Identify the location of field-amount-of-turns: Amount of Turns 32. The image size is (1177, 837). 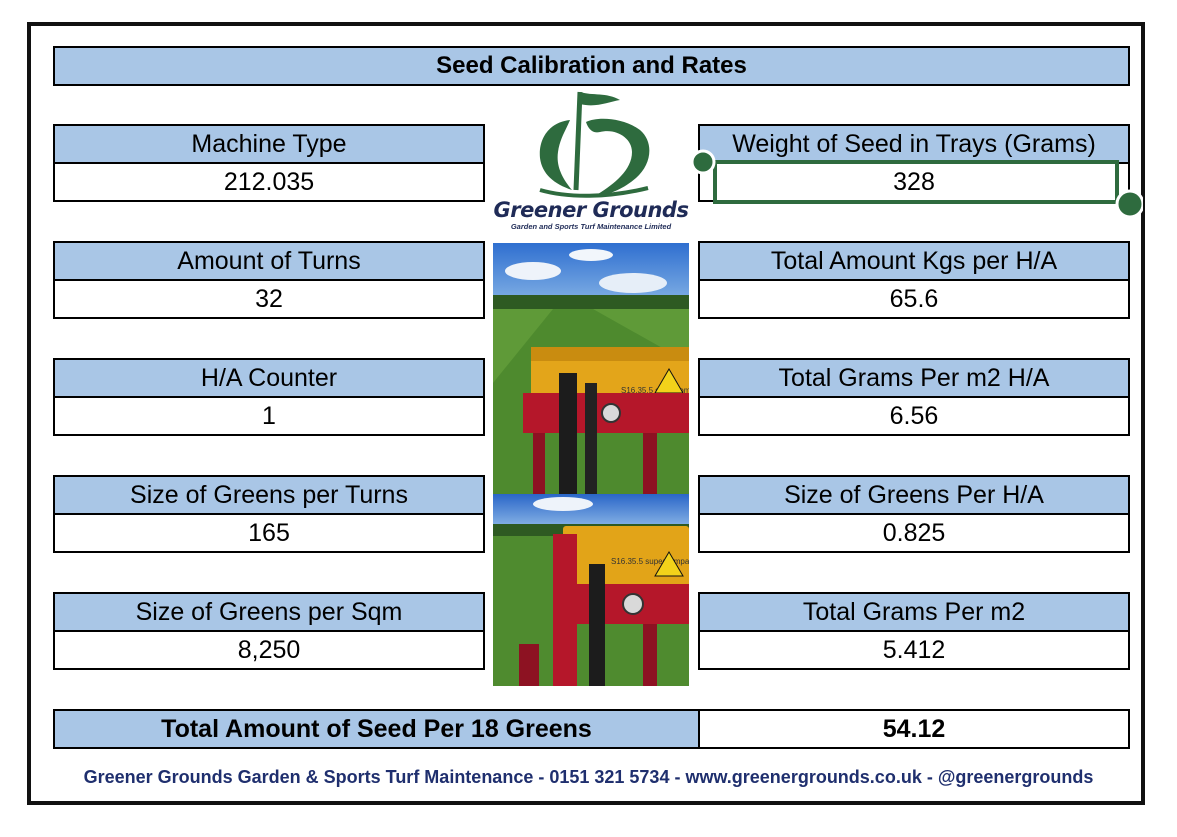
(269, 280).